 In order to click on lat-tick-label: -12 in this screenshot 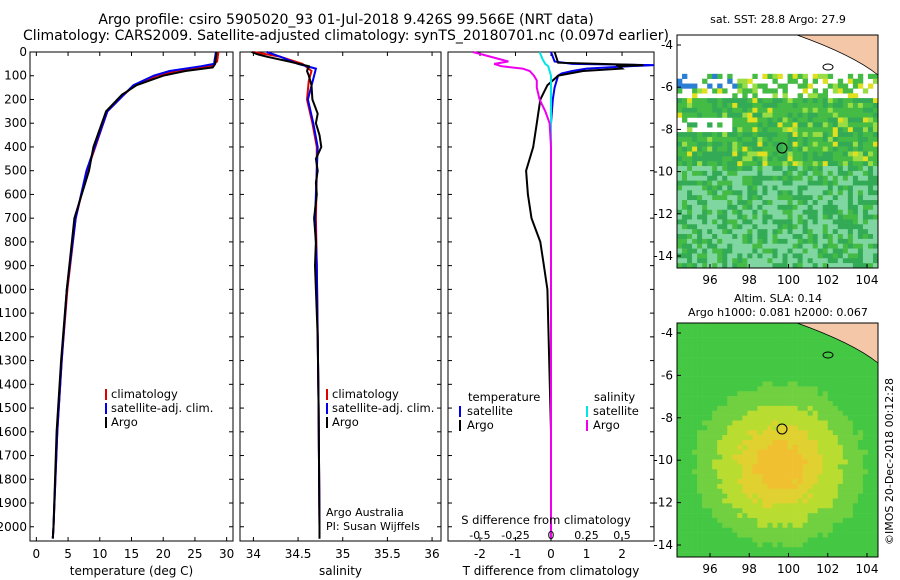, I will do `click(663, 214)`.